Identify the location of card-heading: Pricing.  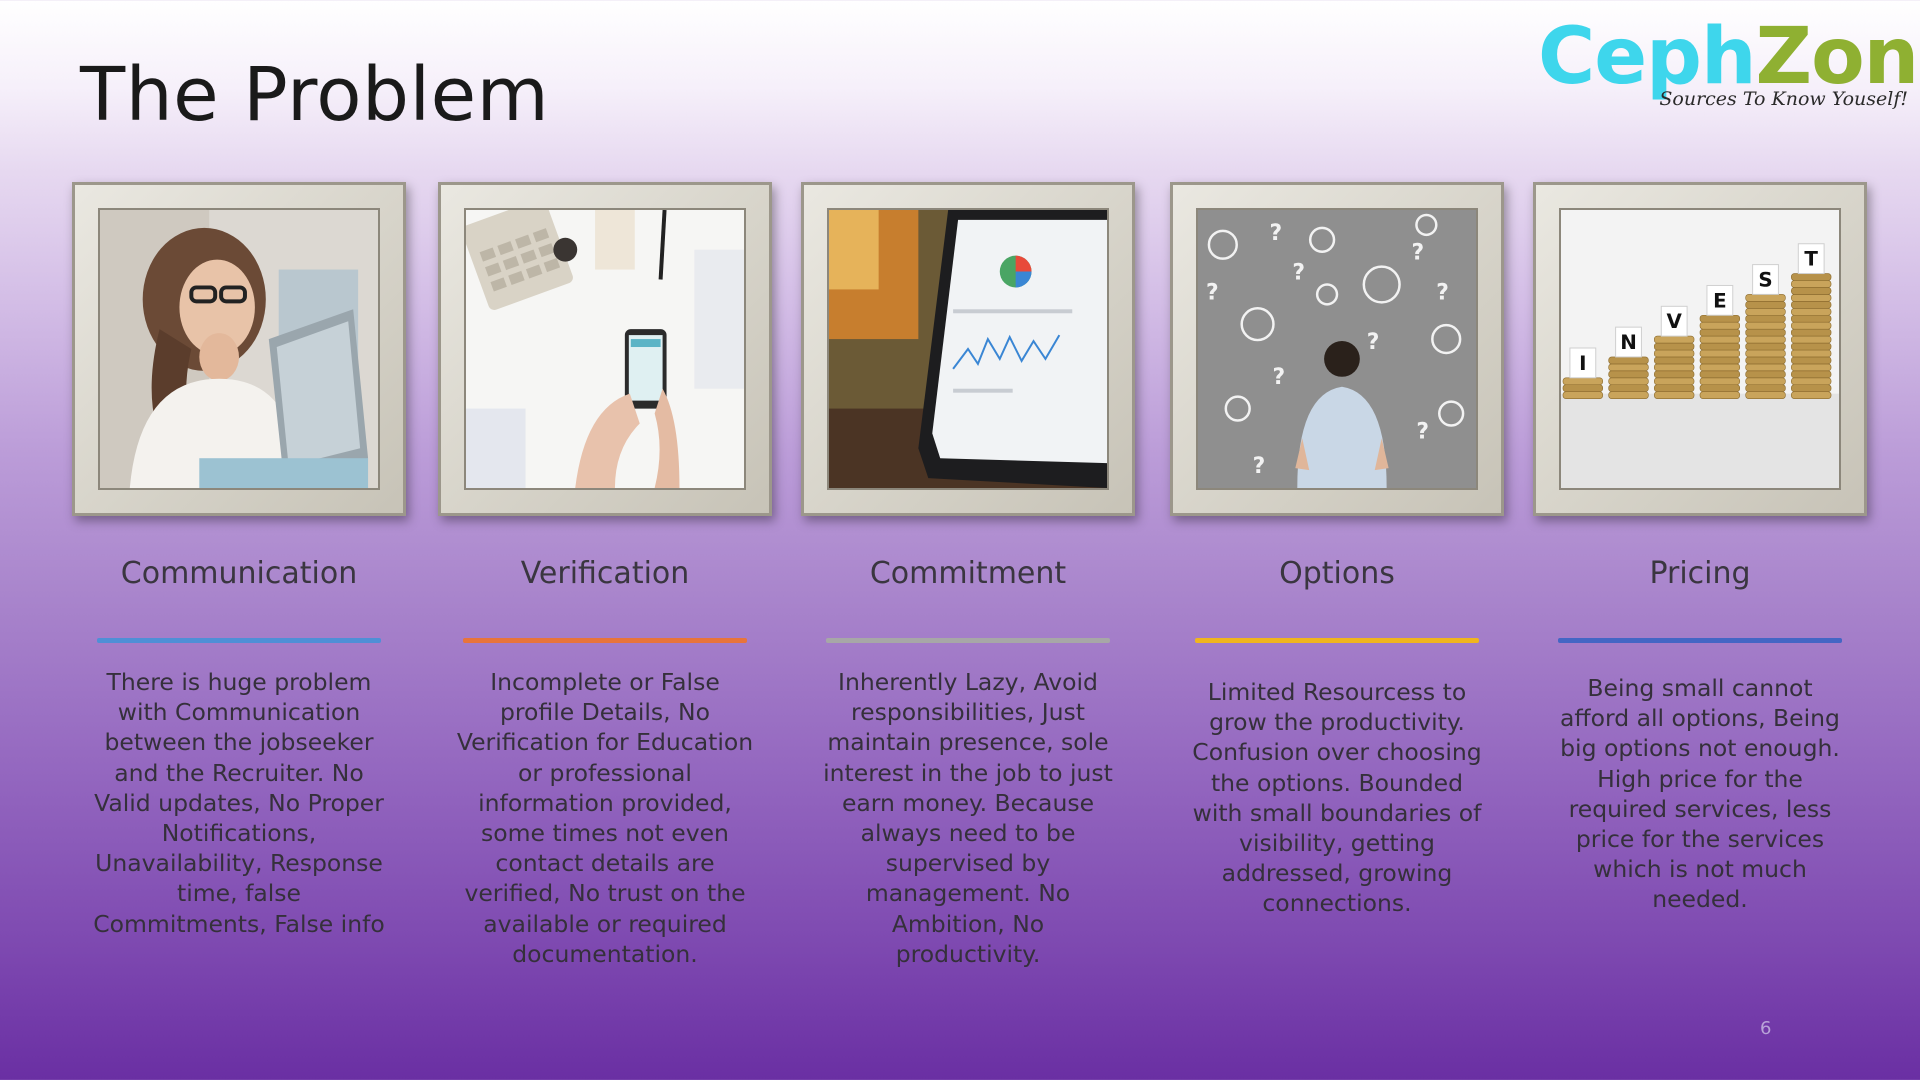
(1700, 573).